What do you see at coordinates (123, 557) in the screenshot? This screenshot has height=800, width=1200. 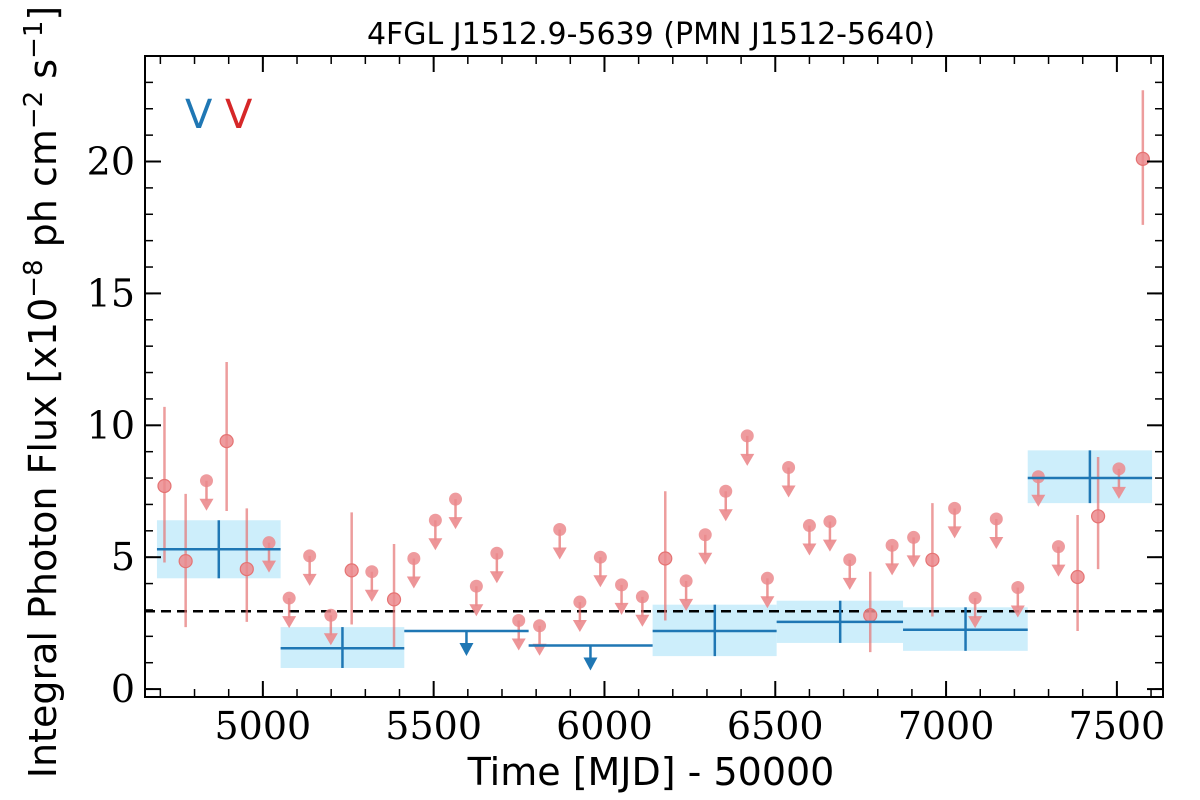 I see `y-tick-label: 5` at bounding box center [123, 557].